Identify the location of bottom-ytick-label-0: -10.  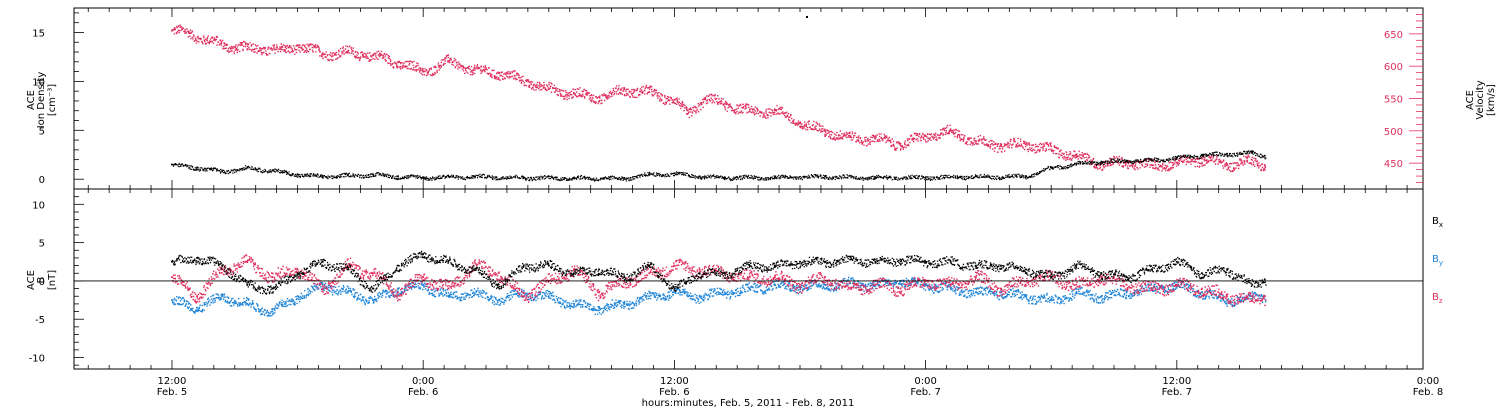
(37, 359).